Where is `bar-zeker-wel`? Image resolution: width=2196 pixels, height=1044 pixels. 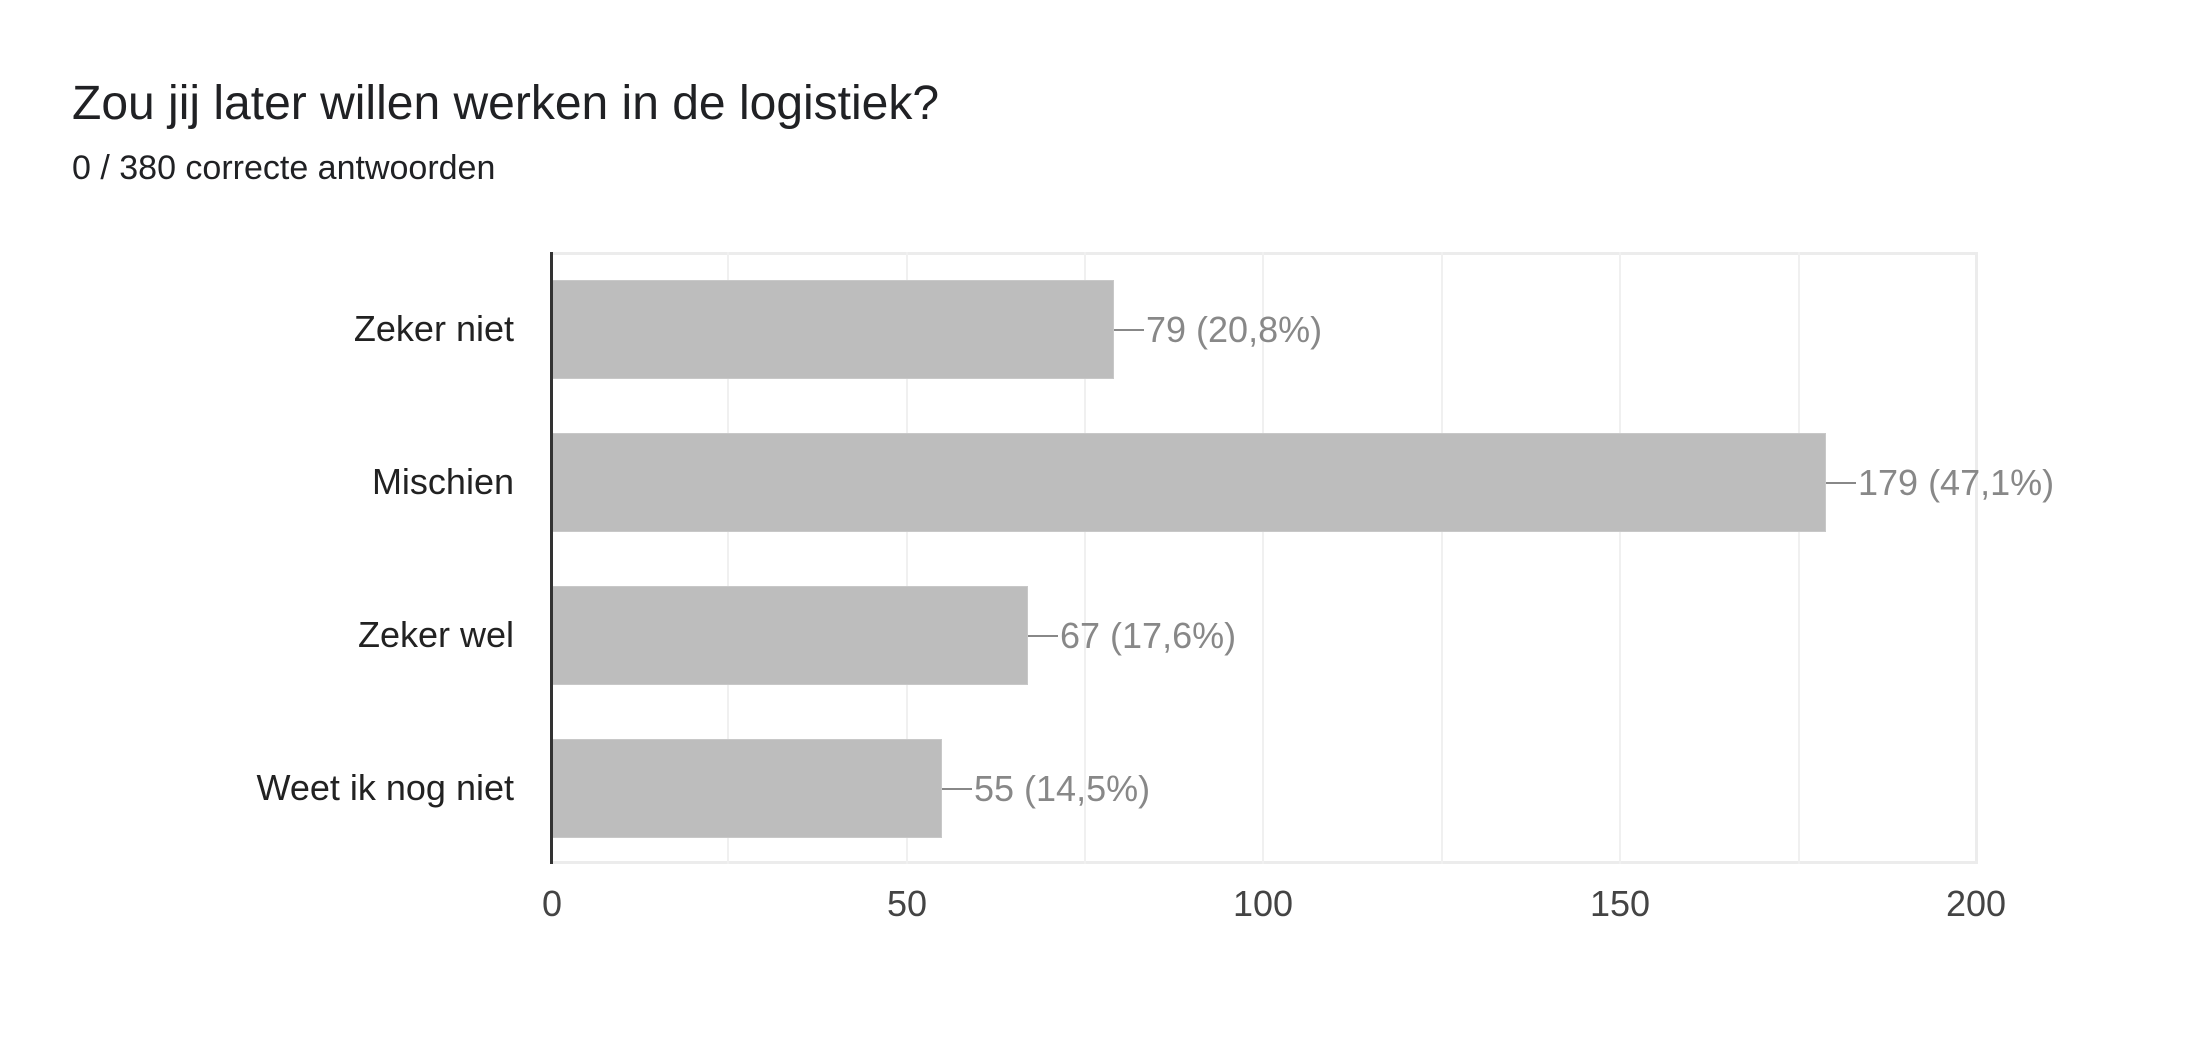 bar-zeker-wel is located at coordinates (789, 635).